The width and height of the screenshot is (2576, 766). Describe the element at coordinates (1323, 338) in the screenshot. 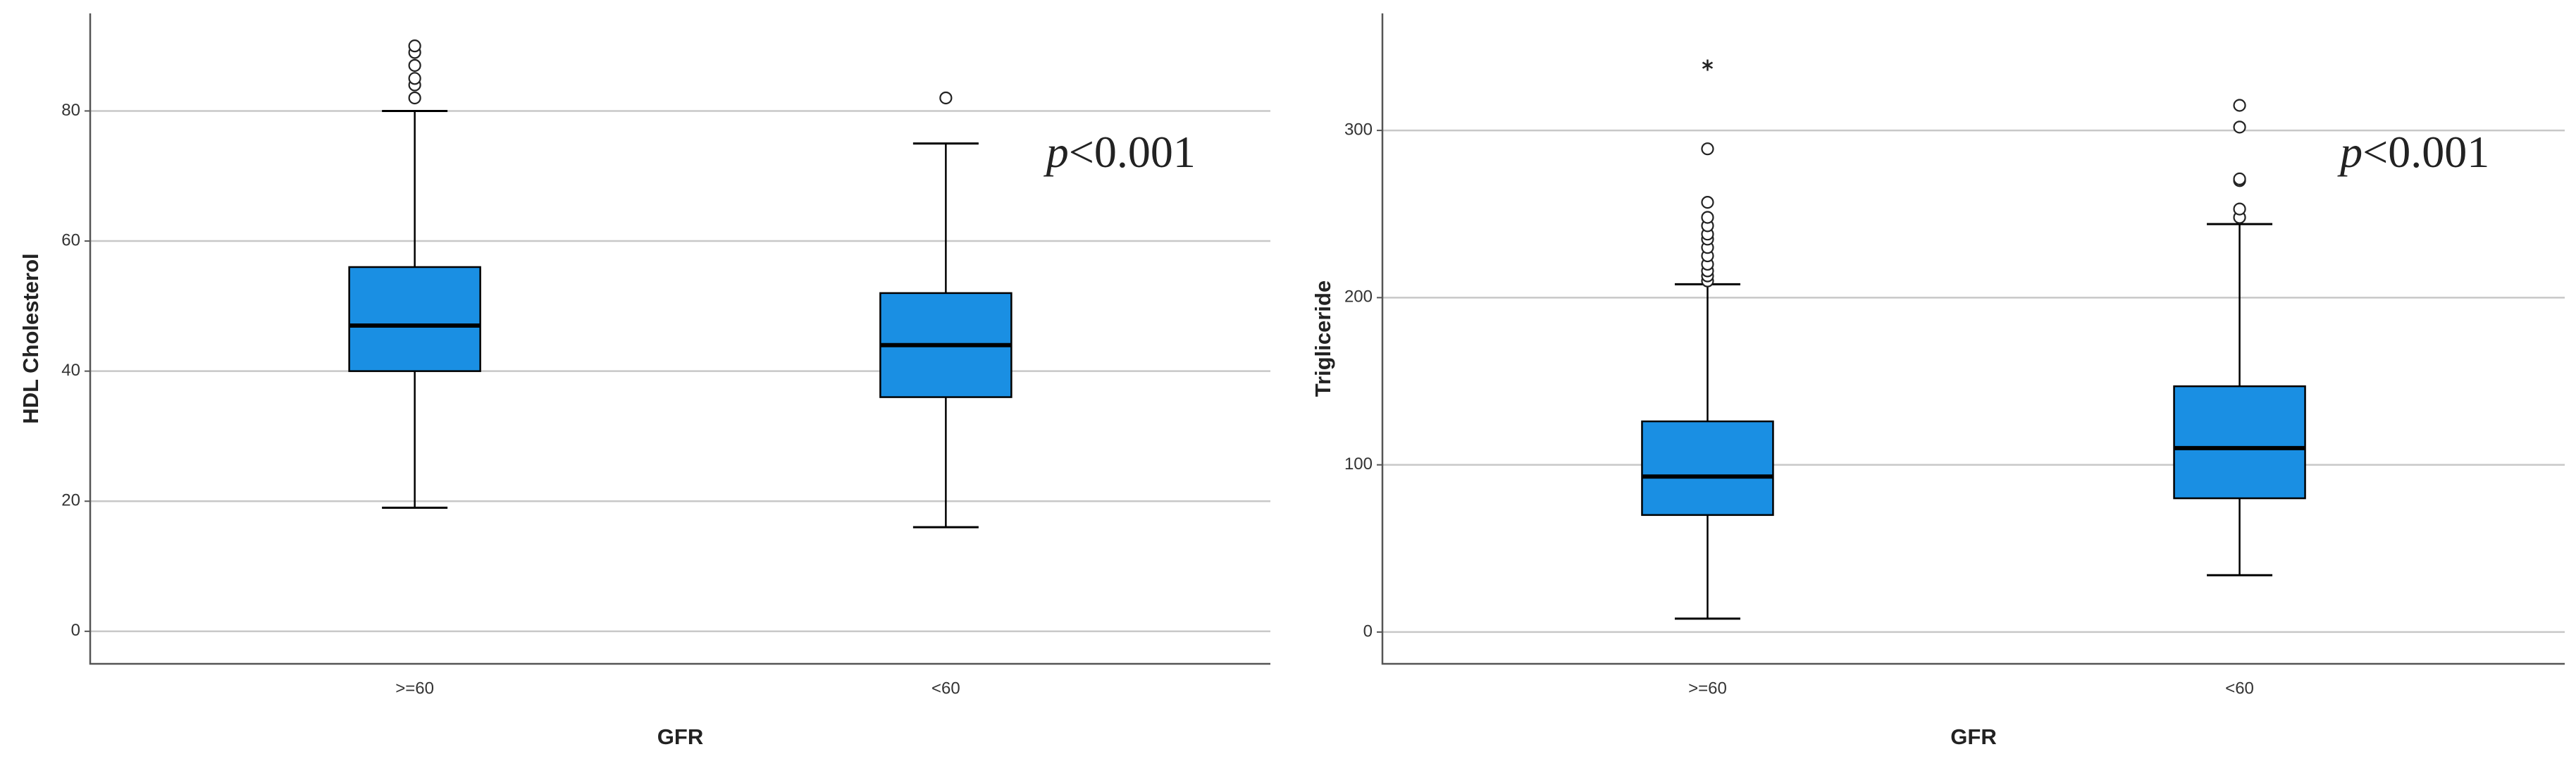

I see `y-axis-title: Trigliceride` at that location.